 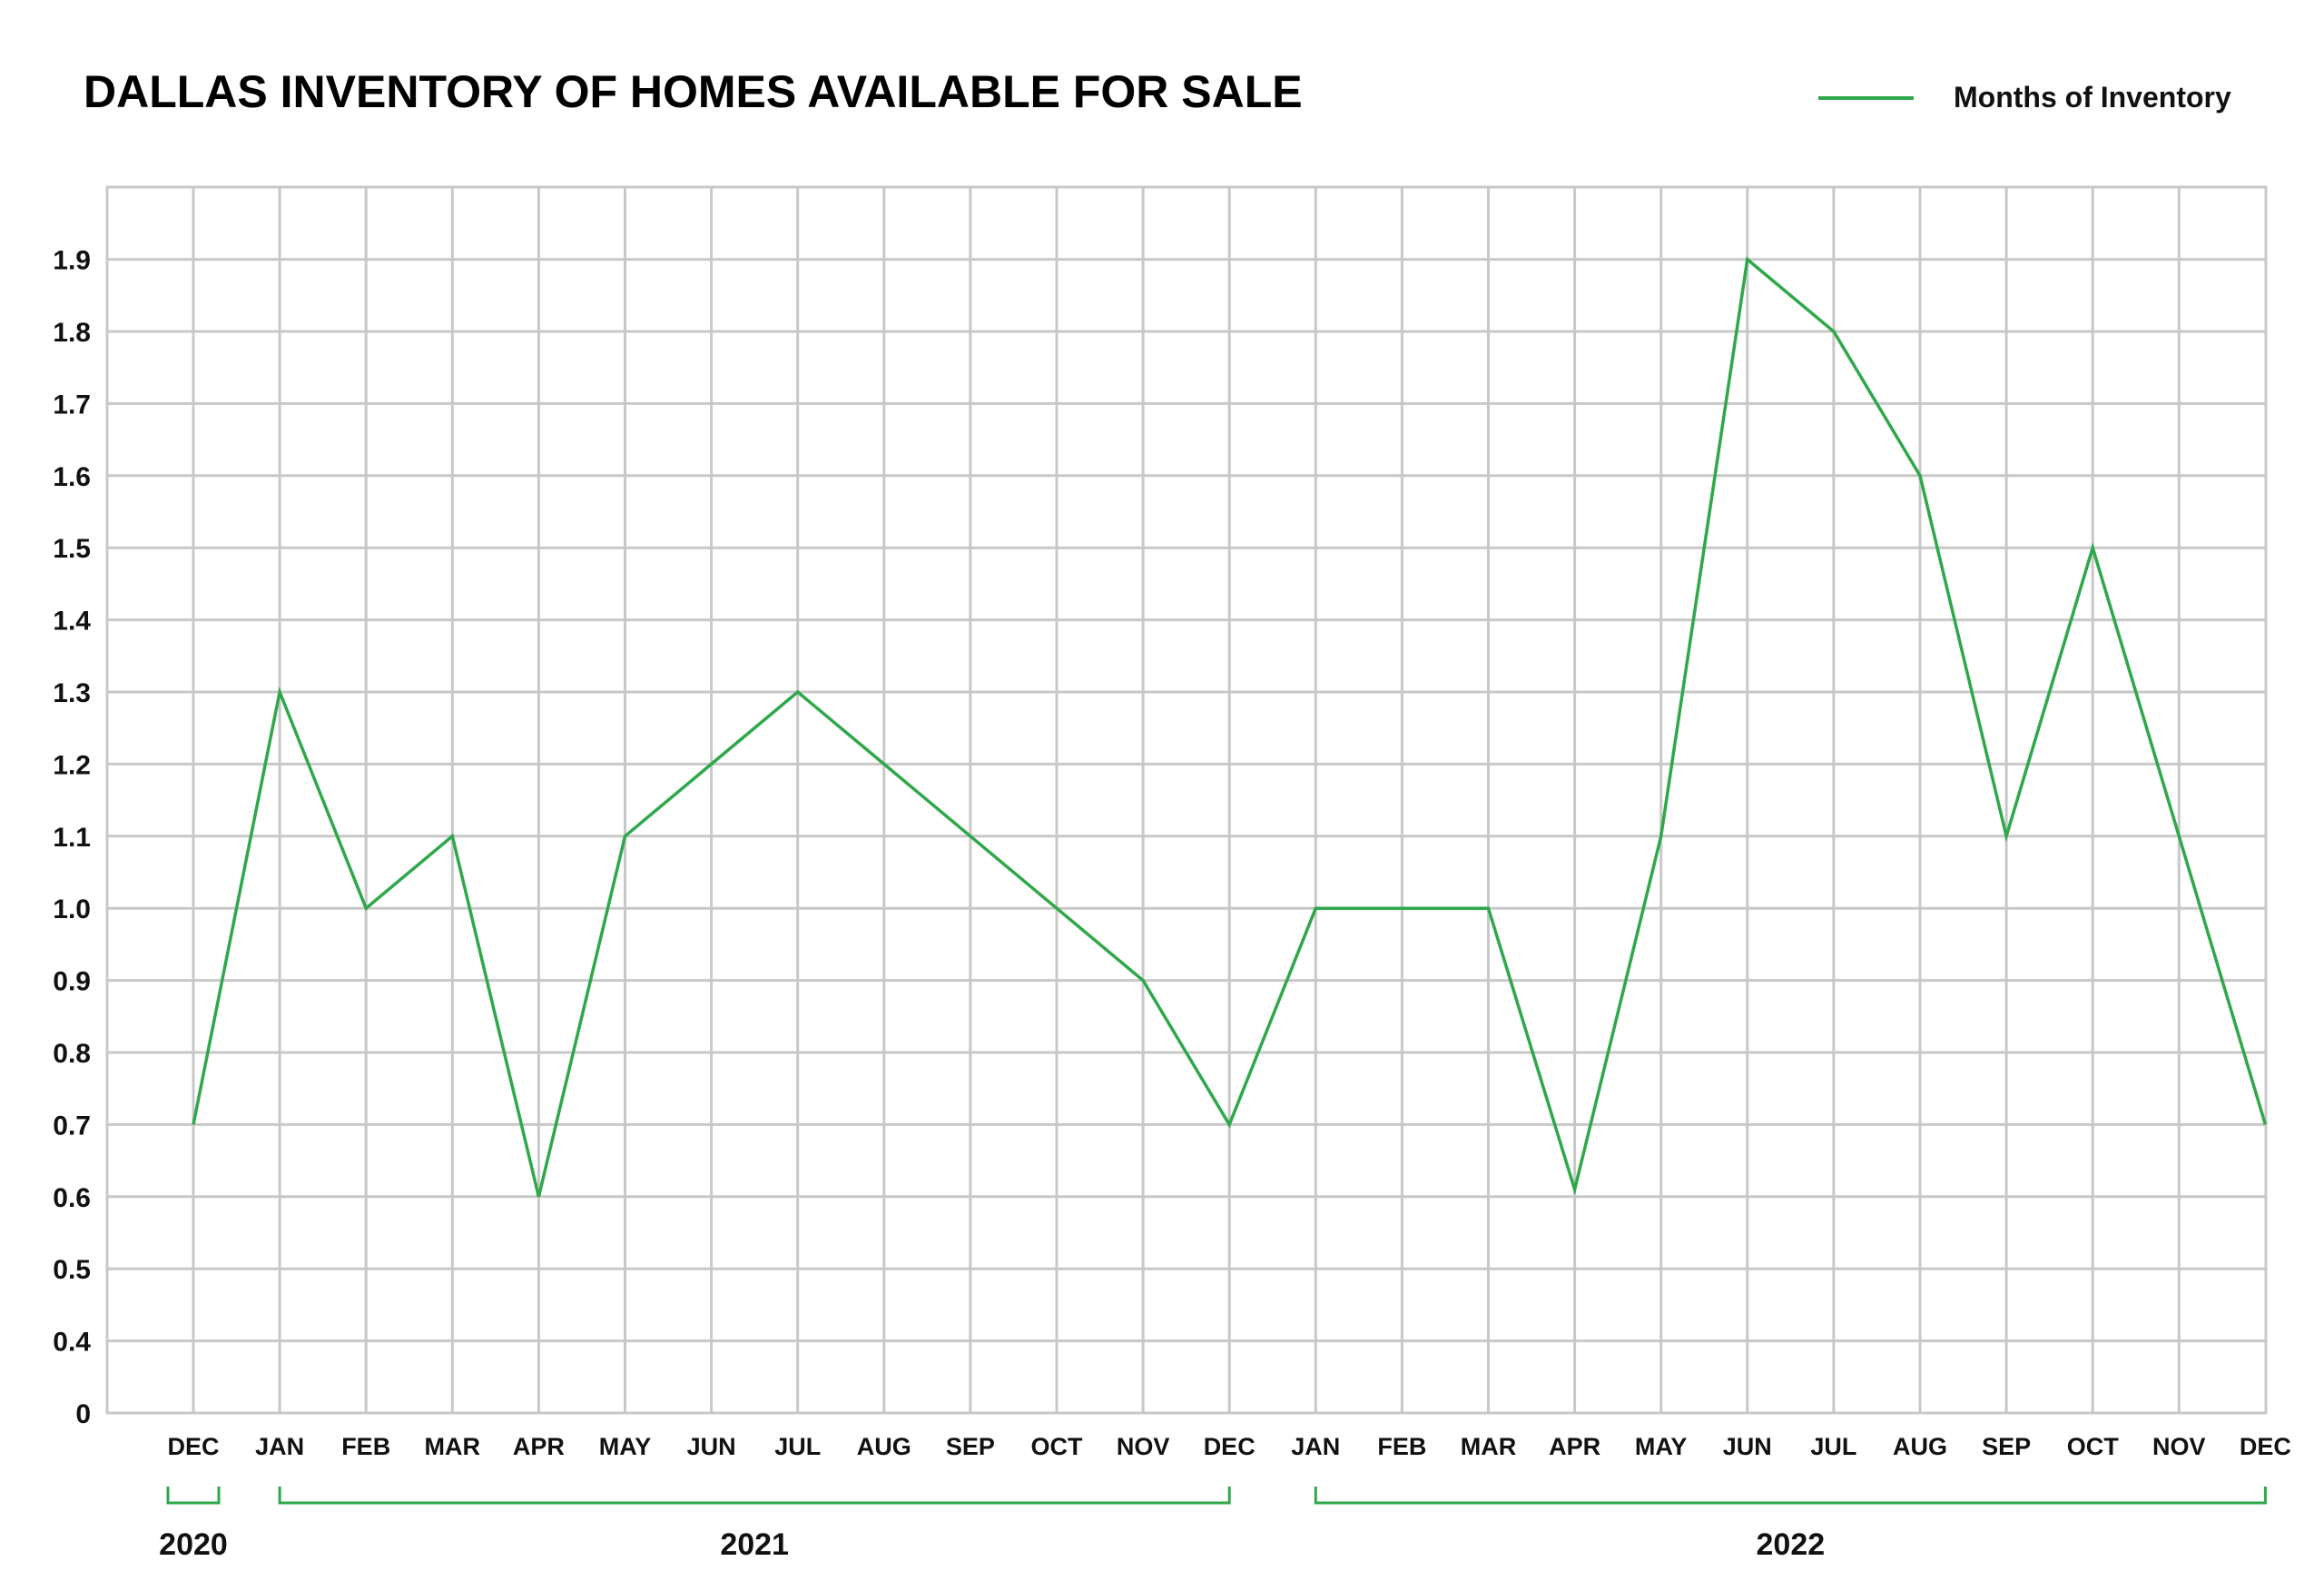 I want to click on y-tick-label: 1.1, so click(x=72, y=838).